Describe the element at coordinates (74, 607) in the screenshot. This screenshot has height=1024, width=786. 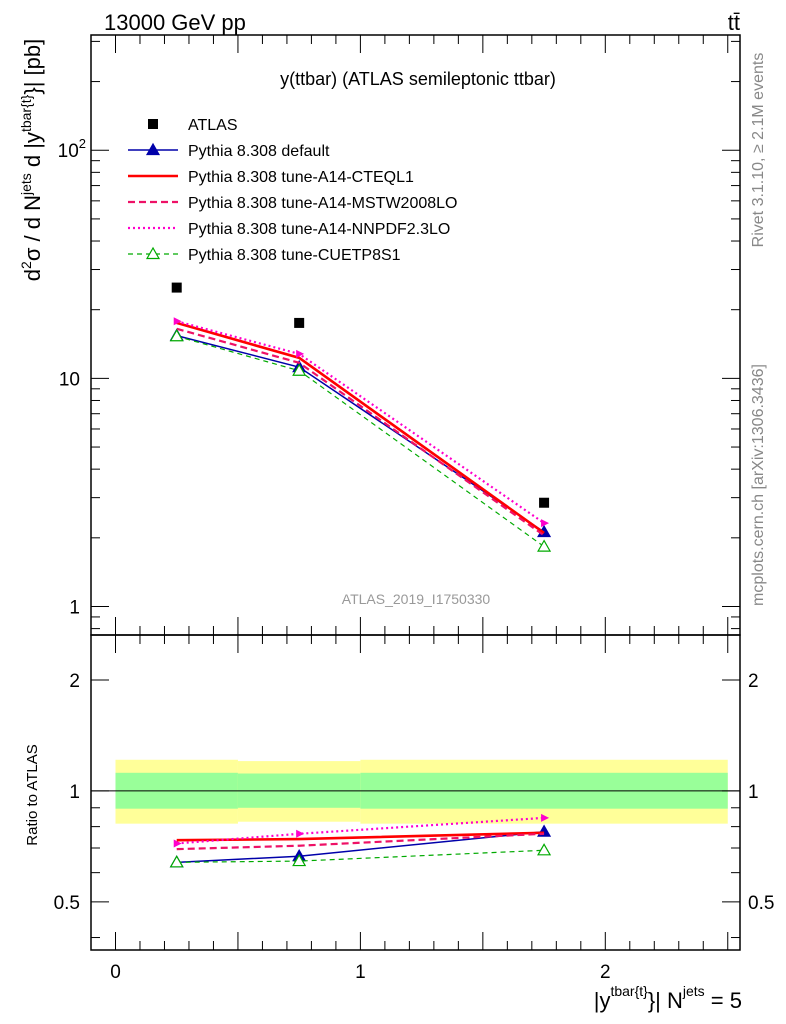
I see `main-y-tick-label: 1` at that location.